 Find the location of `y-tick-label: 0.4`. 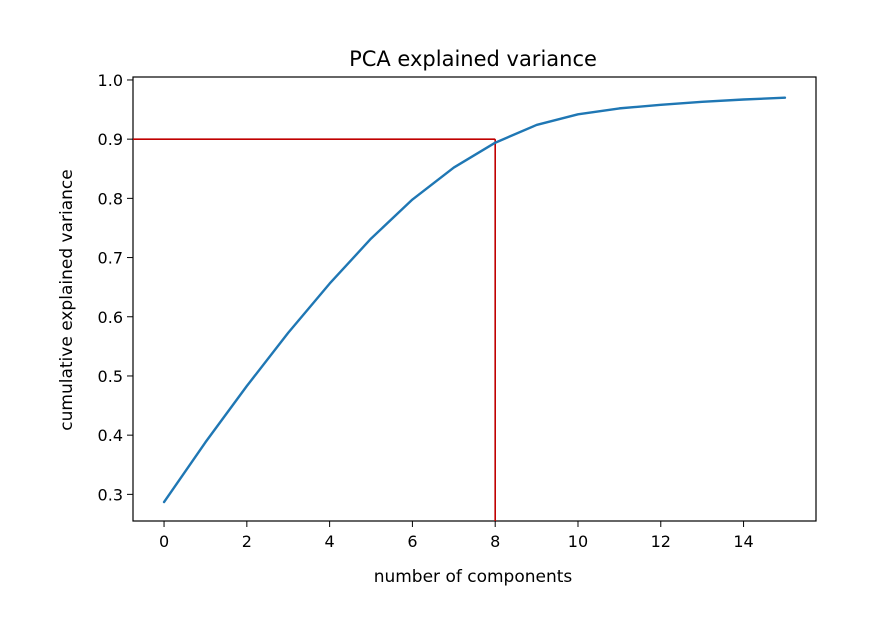

y-tick-label: 0.4 is located at coordinates (110, 435).